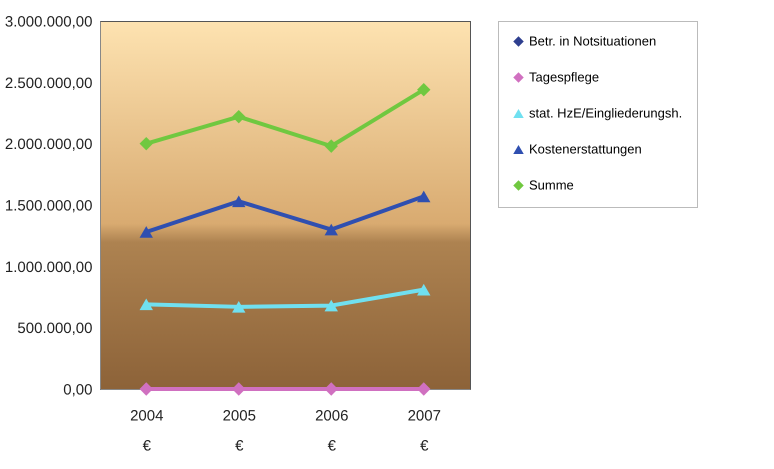 This screenshot has height=469, width=774. What do you see at coordinates (239, 431) in the screenshot?
I see `x-tick-label: 2005 €` at bounding box center [239, 431].